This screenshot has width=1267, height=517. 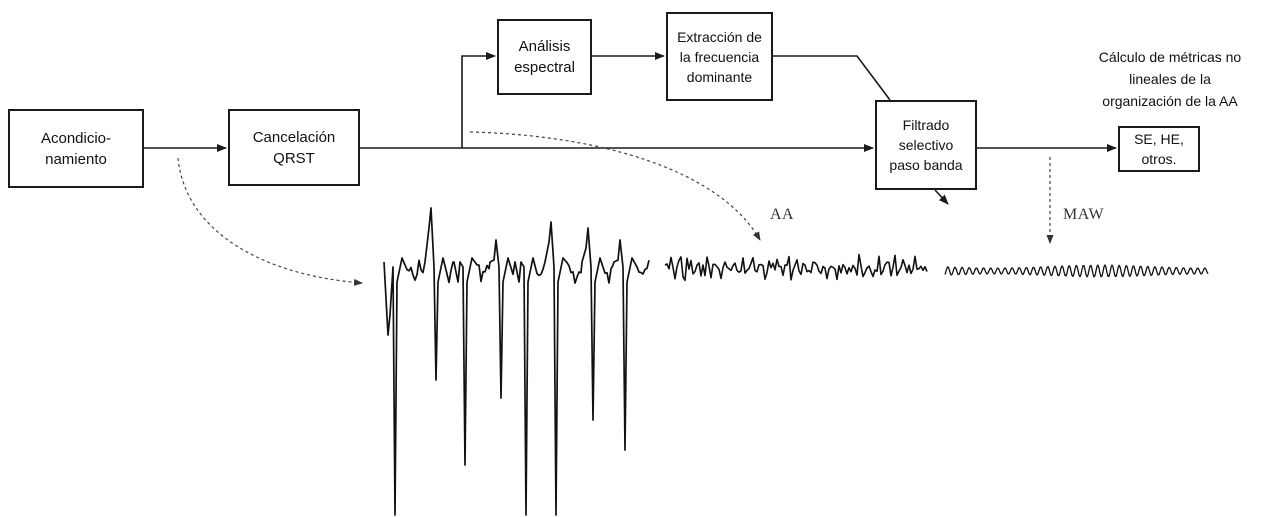 What do you see at coordinates (544, 57) in the screenshot?
I see `analisis-espectral-block: Análisis espectral` at bounding box center [544, 57].